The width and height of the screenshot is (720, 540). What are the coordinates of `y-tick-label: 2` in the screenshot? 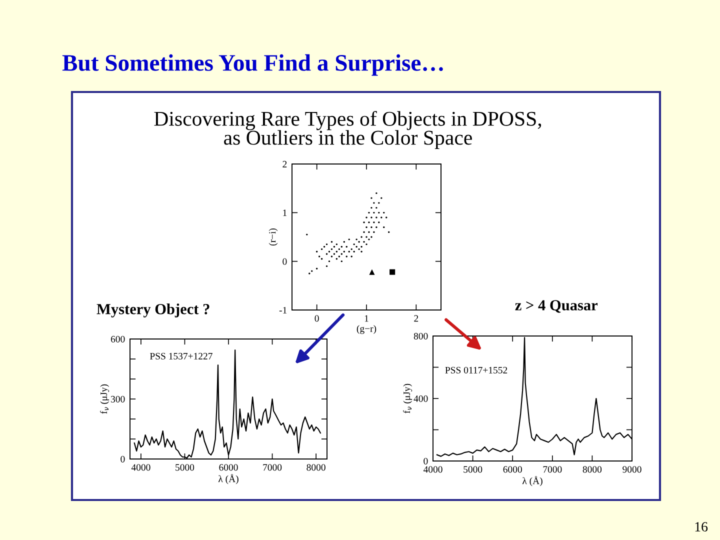 It's located at (284, 164).